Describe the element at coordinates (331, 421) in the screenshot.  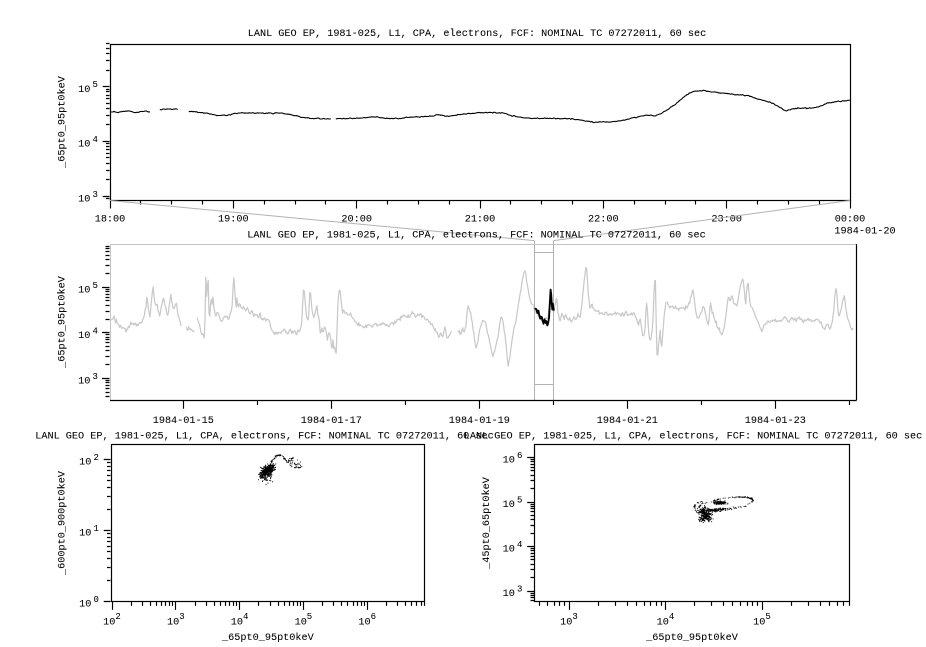
I see `svg-text: 1984-01-17` at that location.